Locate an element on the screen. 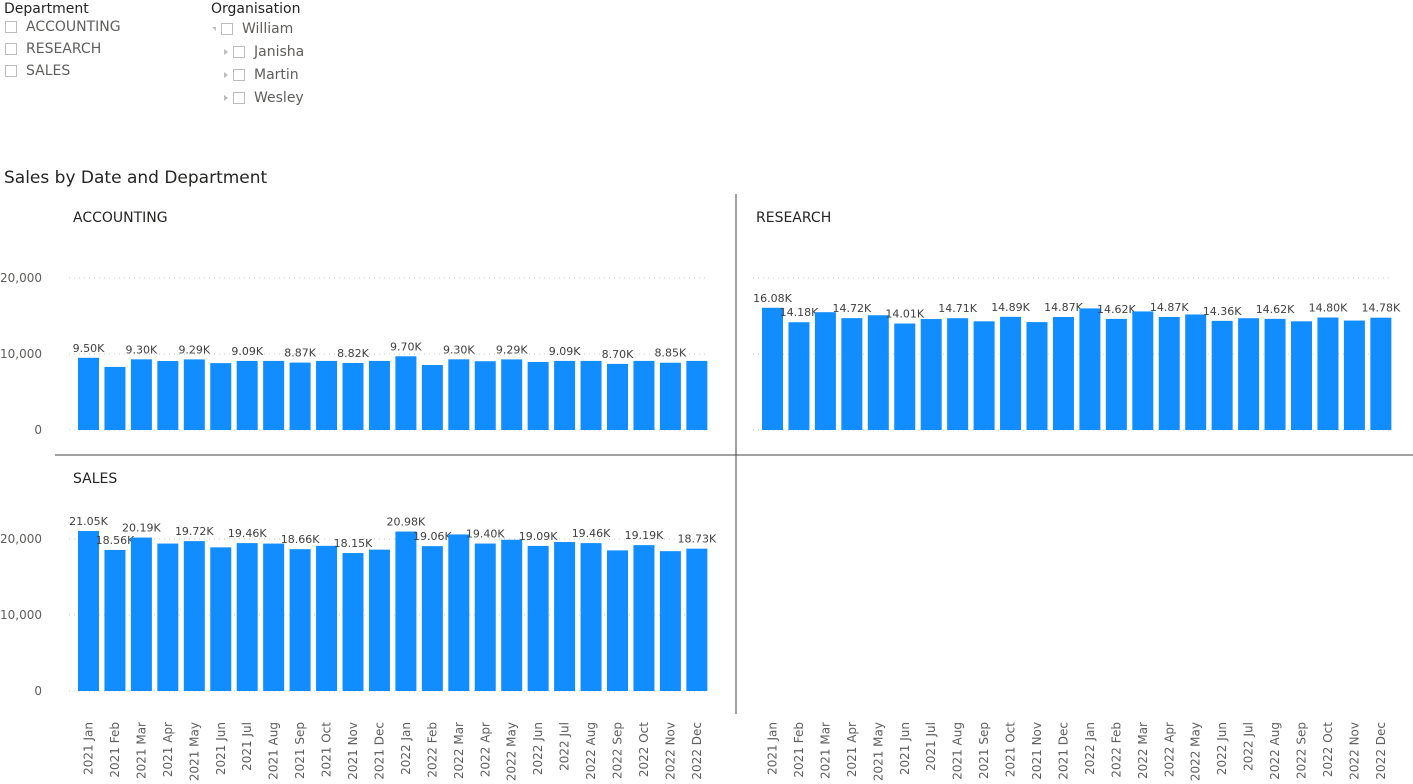 The image size is (1413, 784). x-tick-label: 2022 Feb is located at coordinates (1116, 750).